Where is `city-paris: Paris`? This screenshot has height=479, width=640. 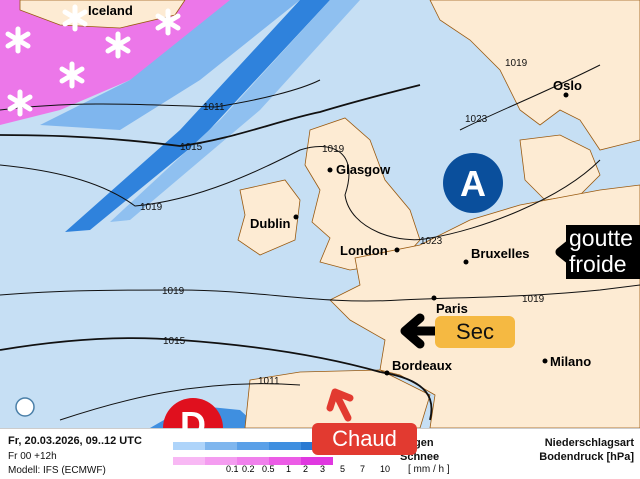
city-paris: Paris is located at coordinates (452, 308).